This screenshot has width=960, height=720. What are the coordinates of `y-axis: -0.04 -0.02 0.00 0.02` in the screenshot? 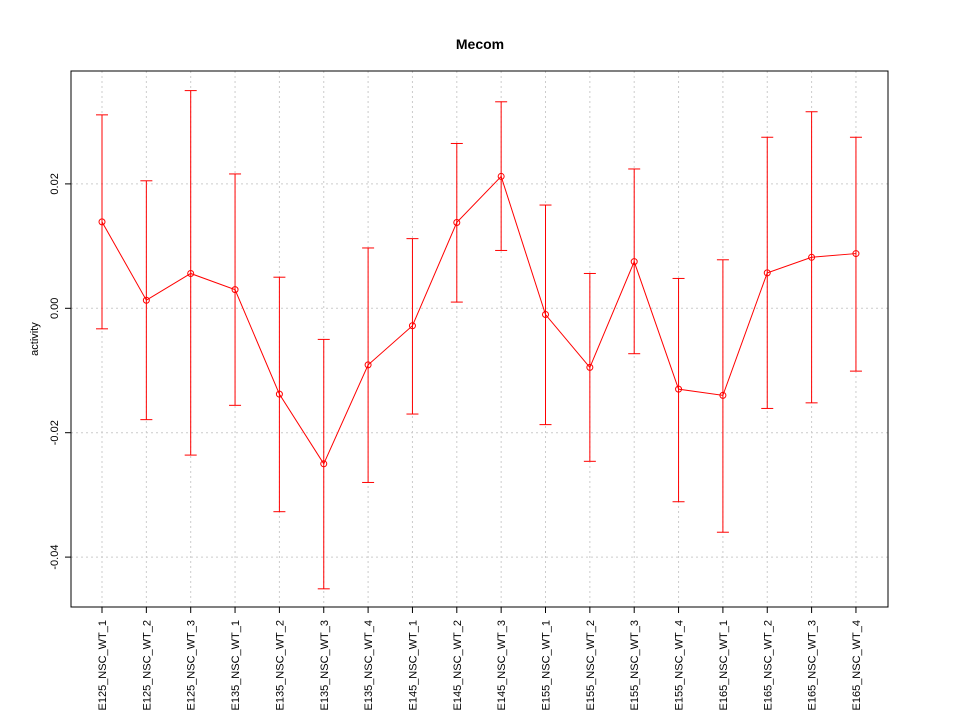 It's located at (60, 371).